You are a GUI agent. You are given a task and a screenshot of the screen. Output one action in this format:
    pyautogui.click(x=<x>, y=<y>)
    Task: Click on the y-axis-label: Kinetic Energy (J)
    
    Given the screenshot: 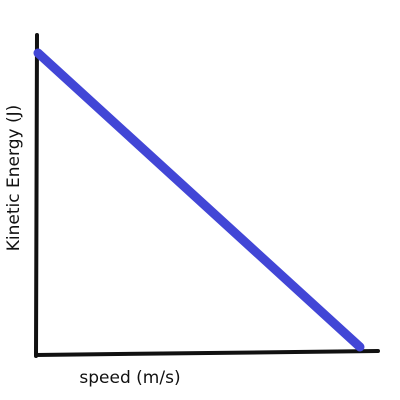 What is the action you would take?
    pyautogui.click(x=14, y=178)
    